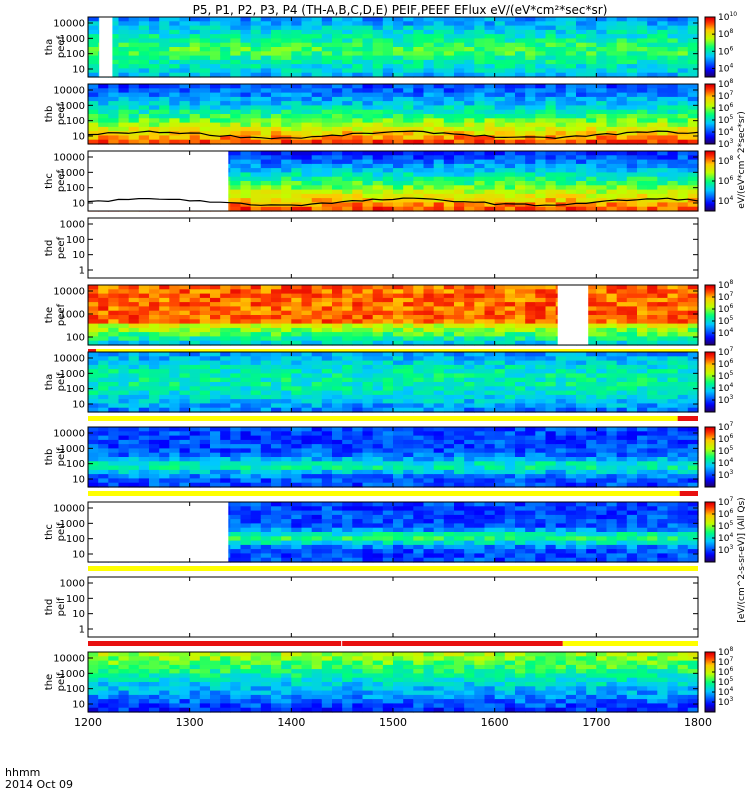  Describe the element at coordinates (78, 255) in the screenshot. I see `y-tick-label: 10` at that location.